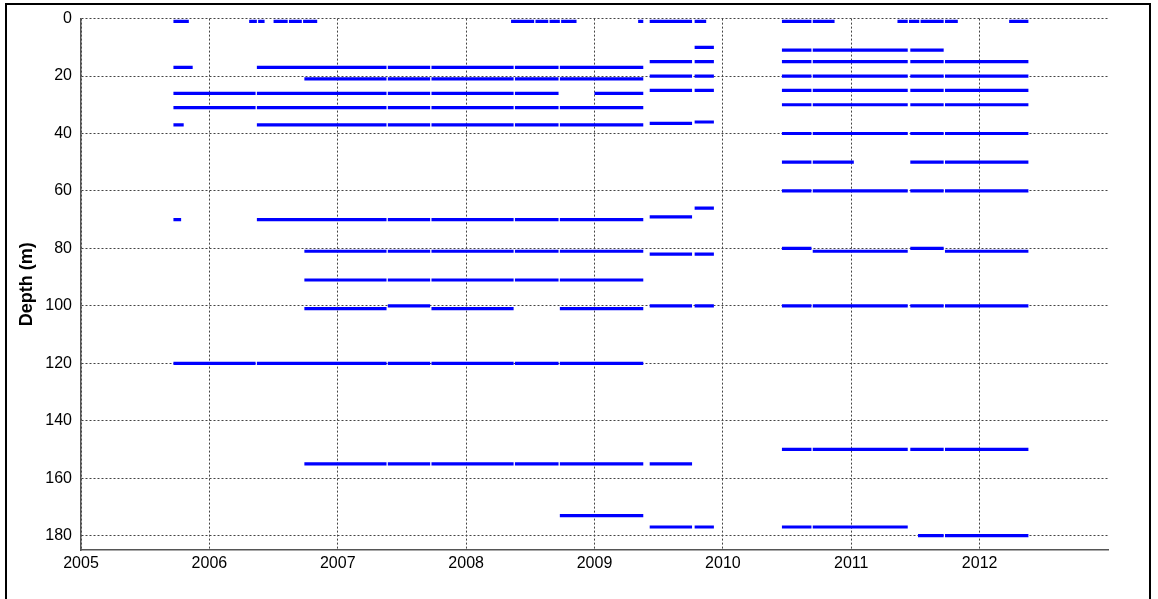 This screenshot has width=1158, height=599. What do you see at coordinates (81, 563) in the screenshot?
I see `x-tick-label: 2005` at bounding box center [81, 563].